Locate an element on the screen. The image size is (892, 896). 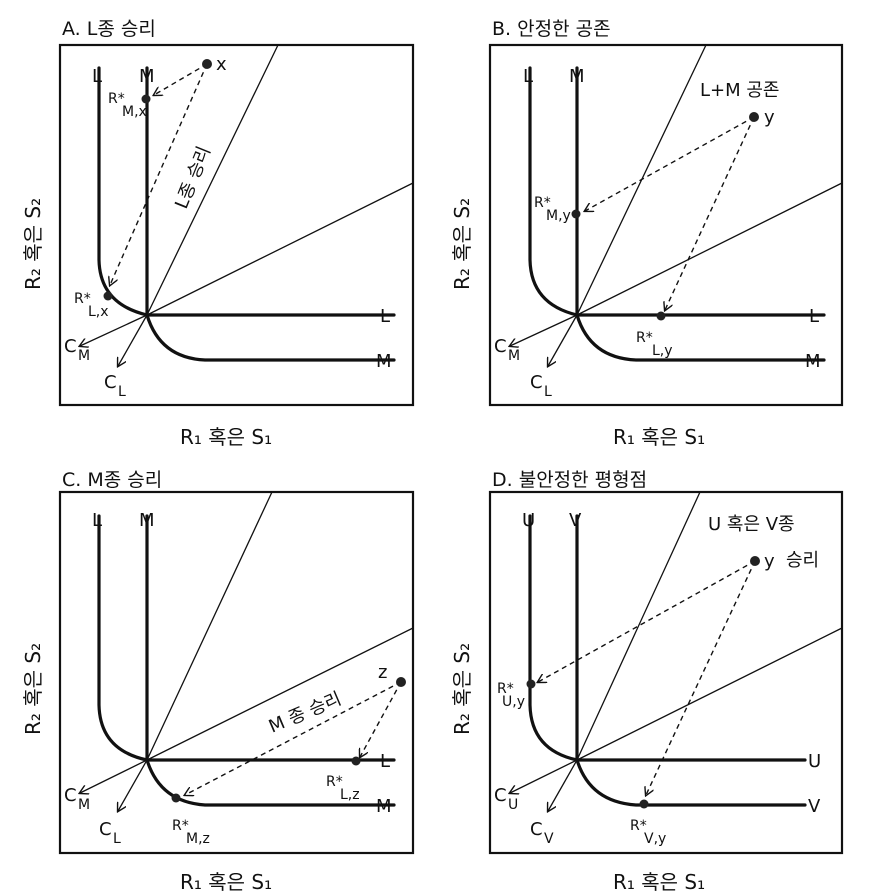
panel-d-ray-shallow is located at coordinates (709, 694).